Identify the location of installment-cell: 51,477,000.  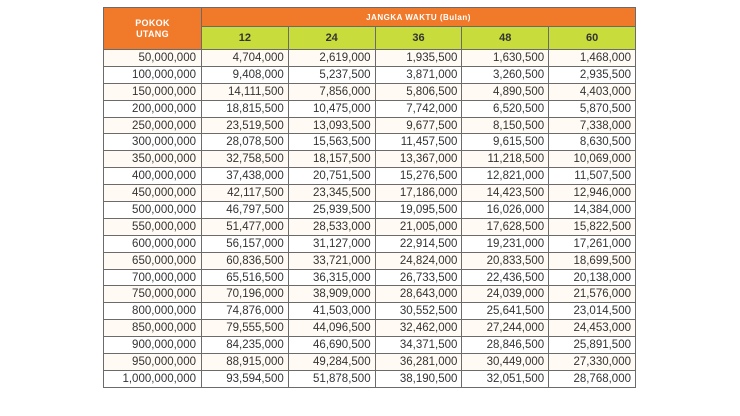
(245, 226).